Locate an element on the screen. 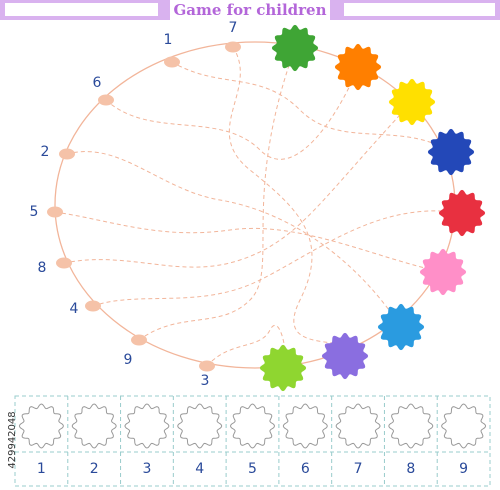 This screenshot has width=500, height=490. start-label: 7 is located at coordinates (233, 28).